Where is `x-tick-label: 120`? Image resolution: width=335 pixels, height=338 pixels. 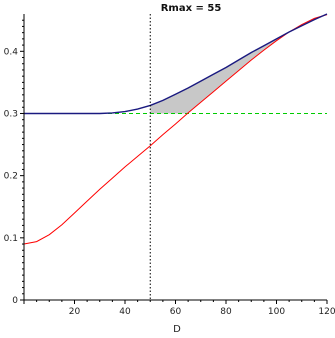
x-tick-label: 120 is located at coordinates (326, 312).